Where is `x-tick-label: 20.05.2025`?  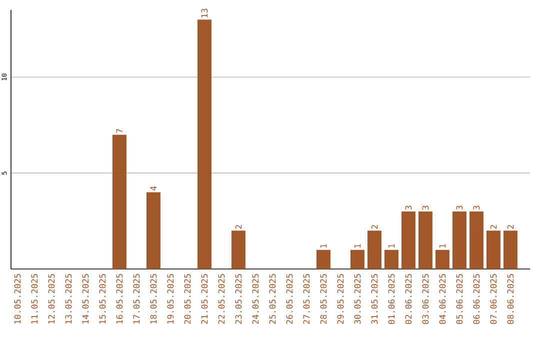 x-tick-label: 20.05.2025 is located at coordinates (187, 299).